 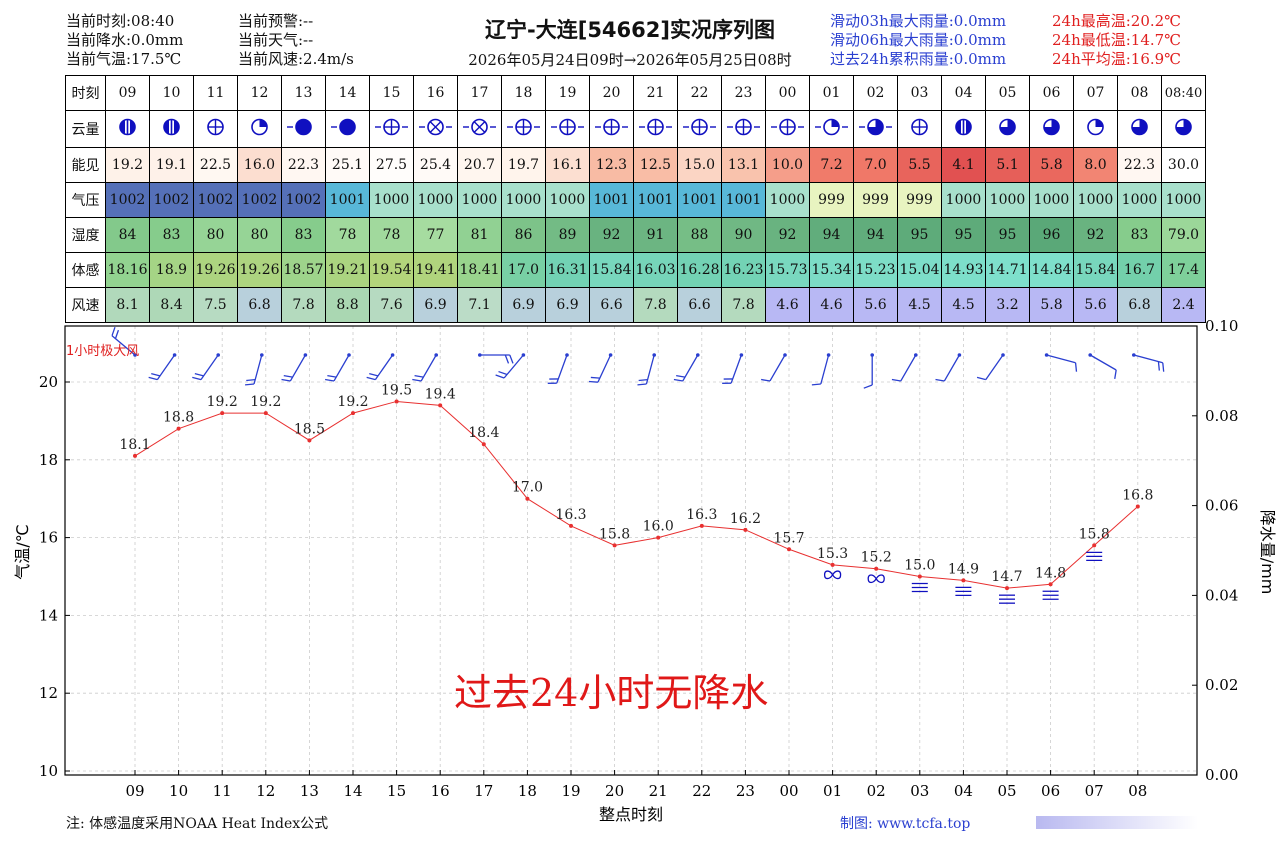 What do you see at coordinates (630, 60) in the screenshot?
I see `date-range: 2026年05月24日09时→2026年05月25日08时` at bounding box center [630, 60].